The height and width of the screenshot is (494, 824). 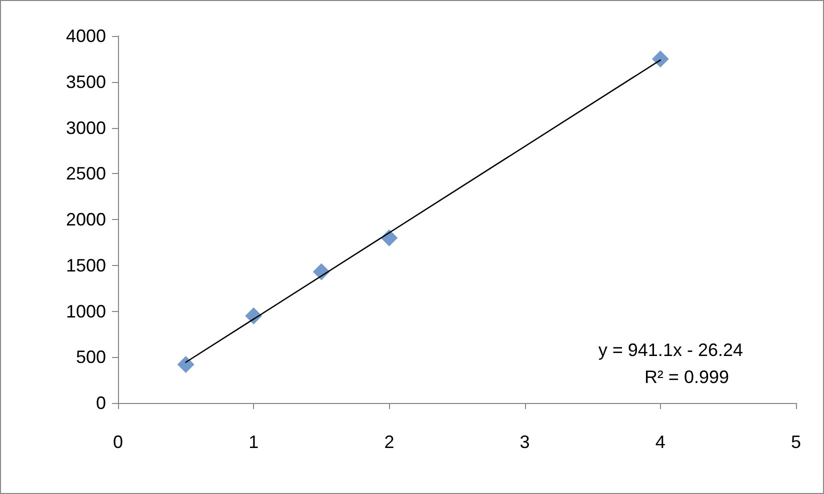 What do you see at coordinates (86, 174) in the screenshot?
I see `y-tick-label: 2500` at bounding box center [86, 174].